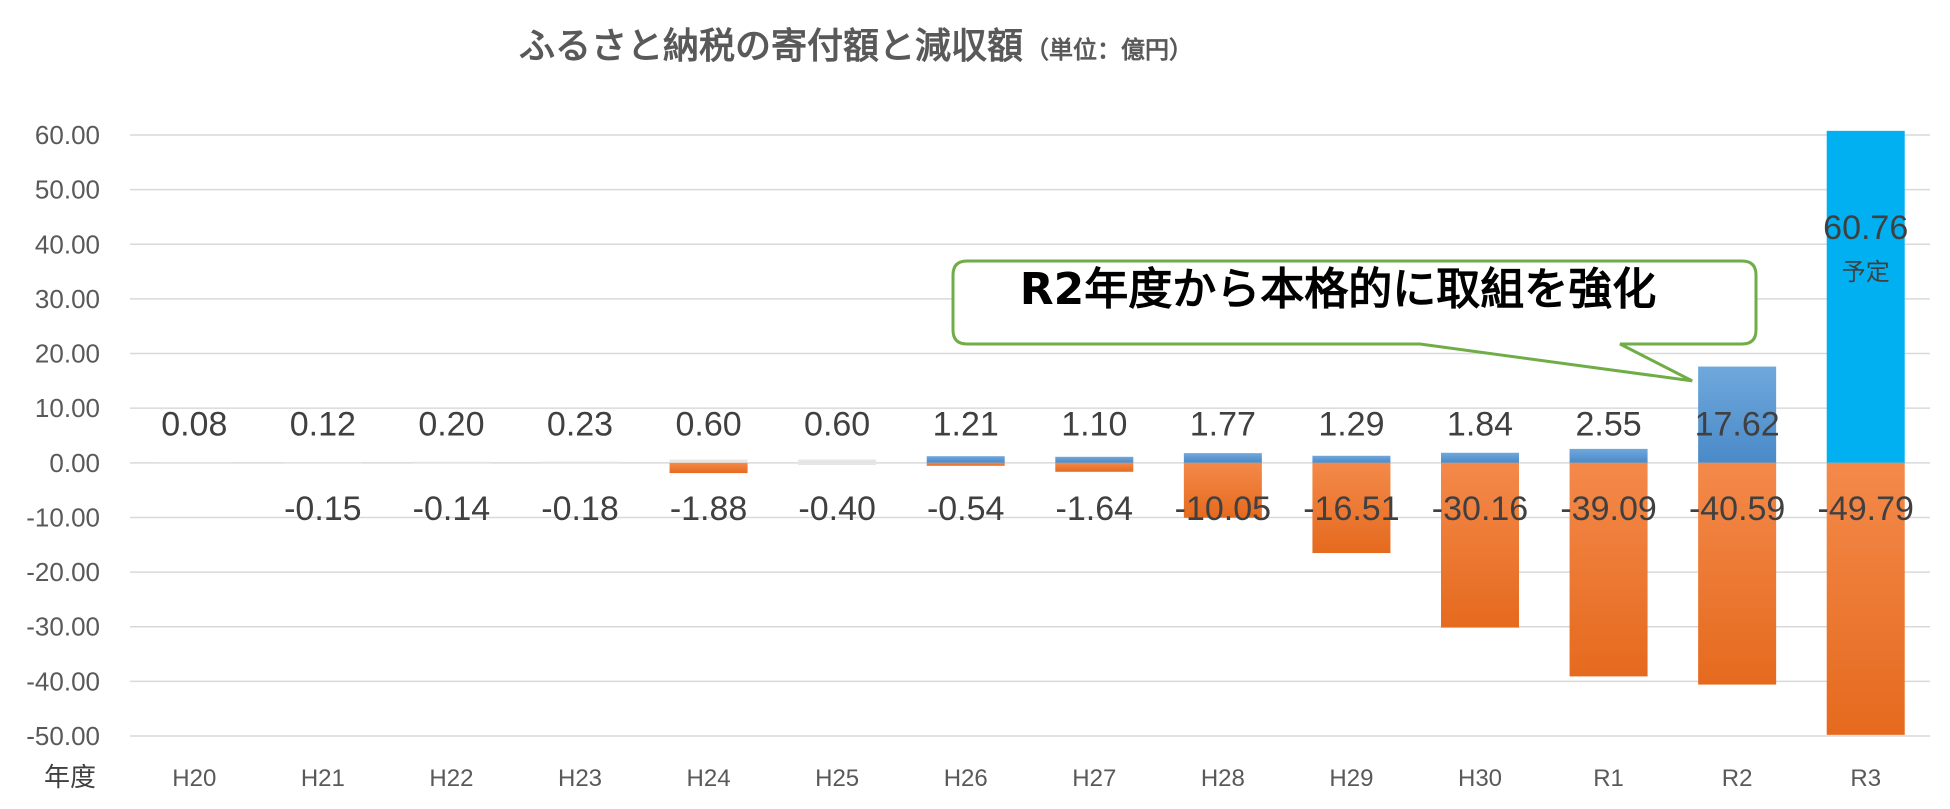  I want to click on y-tick-label: -20.00, so click(63, 572).